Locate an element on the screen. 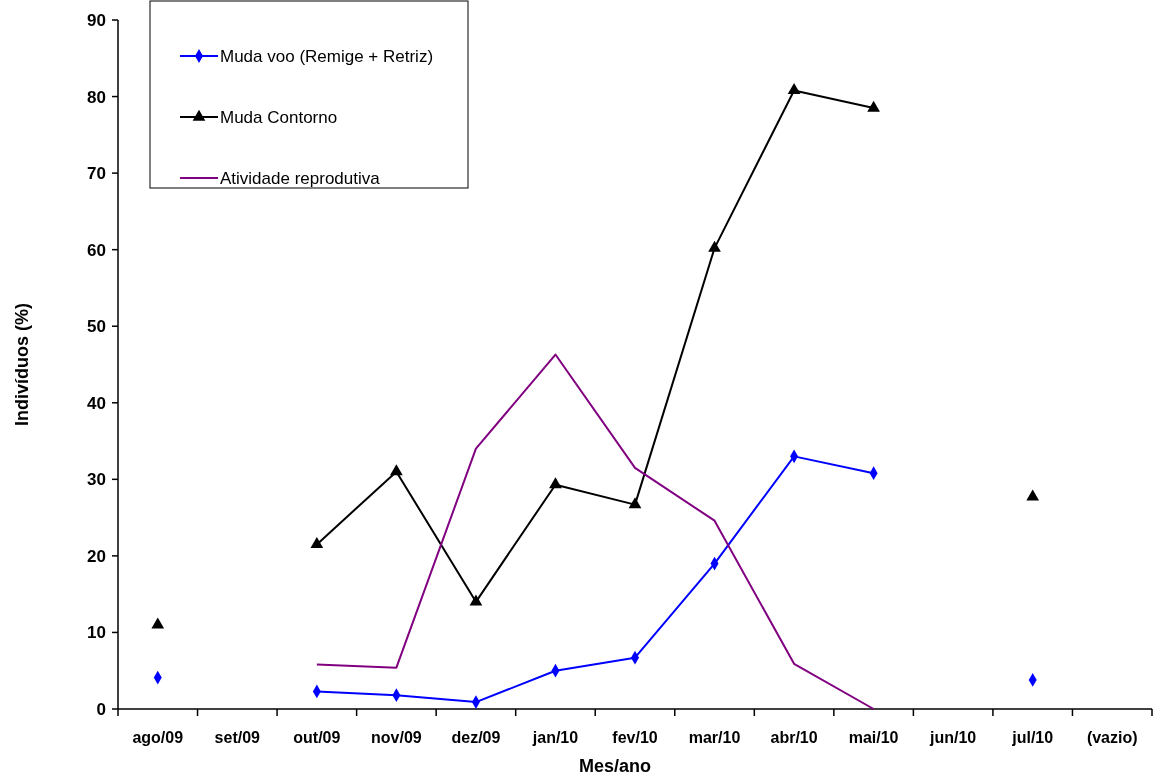 Image resolution: width=1160 pixels, height=782 pixels. y-tick-label: 50 is located at coordinates (96, 327).